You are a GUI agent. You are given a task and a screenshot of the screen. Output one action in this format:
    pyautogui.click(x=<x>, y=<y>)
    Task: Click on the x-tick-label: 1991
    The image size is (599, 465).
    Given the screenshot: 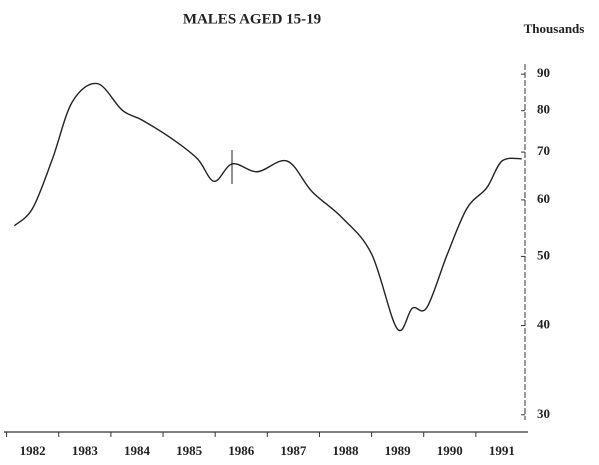 What is the action you would take?
    pyautogui.click(x=502, y=450)
    